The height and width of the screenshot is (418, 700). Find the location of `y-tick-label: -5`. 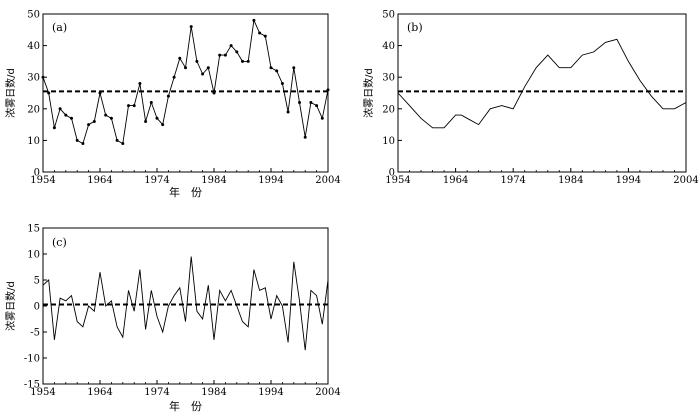

y-tick-label: -5 is located at coordinates (35, 333).